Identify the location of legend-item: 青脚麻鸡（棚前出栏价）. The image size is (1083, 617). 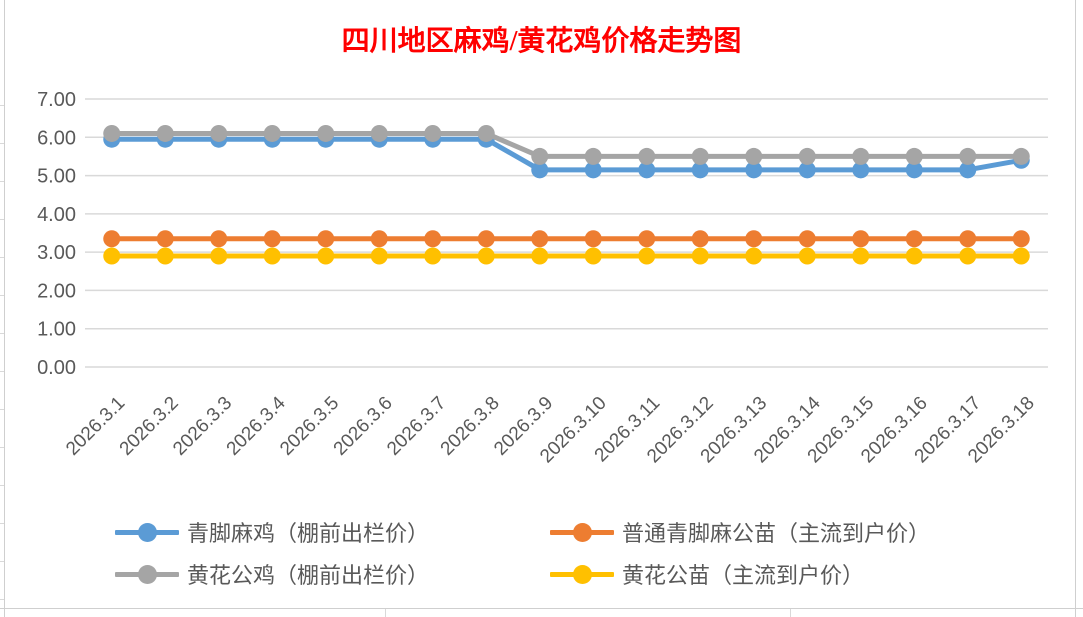
(272, 532).